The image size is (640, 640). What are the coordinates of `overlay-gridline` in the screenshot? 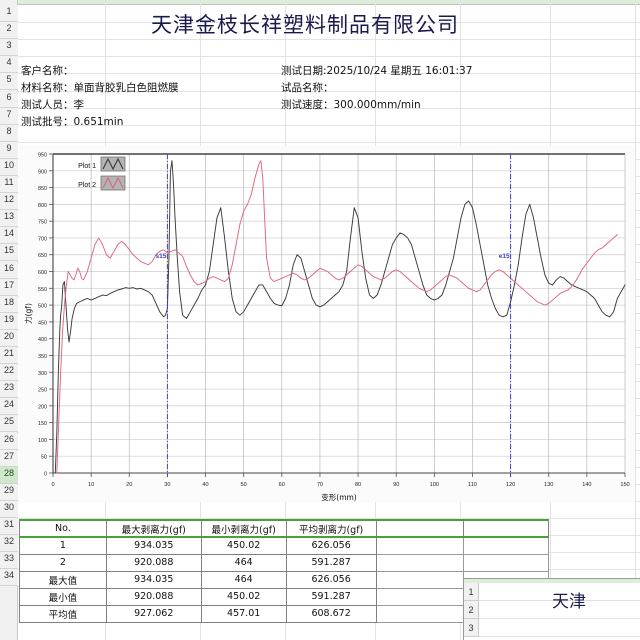 It's located at (559, 636).